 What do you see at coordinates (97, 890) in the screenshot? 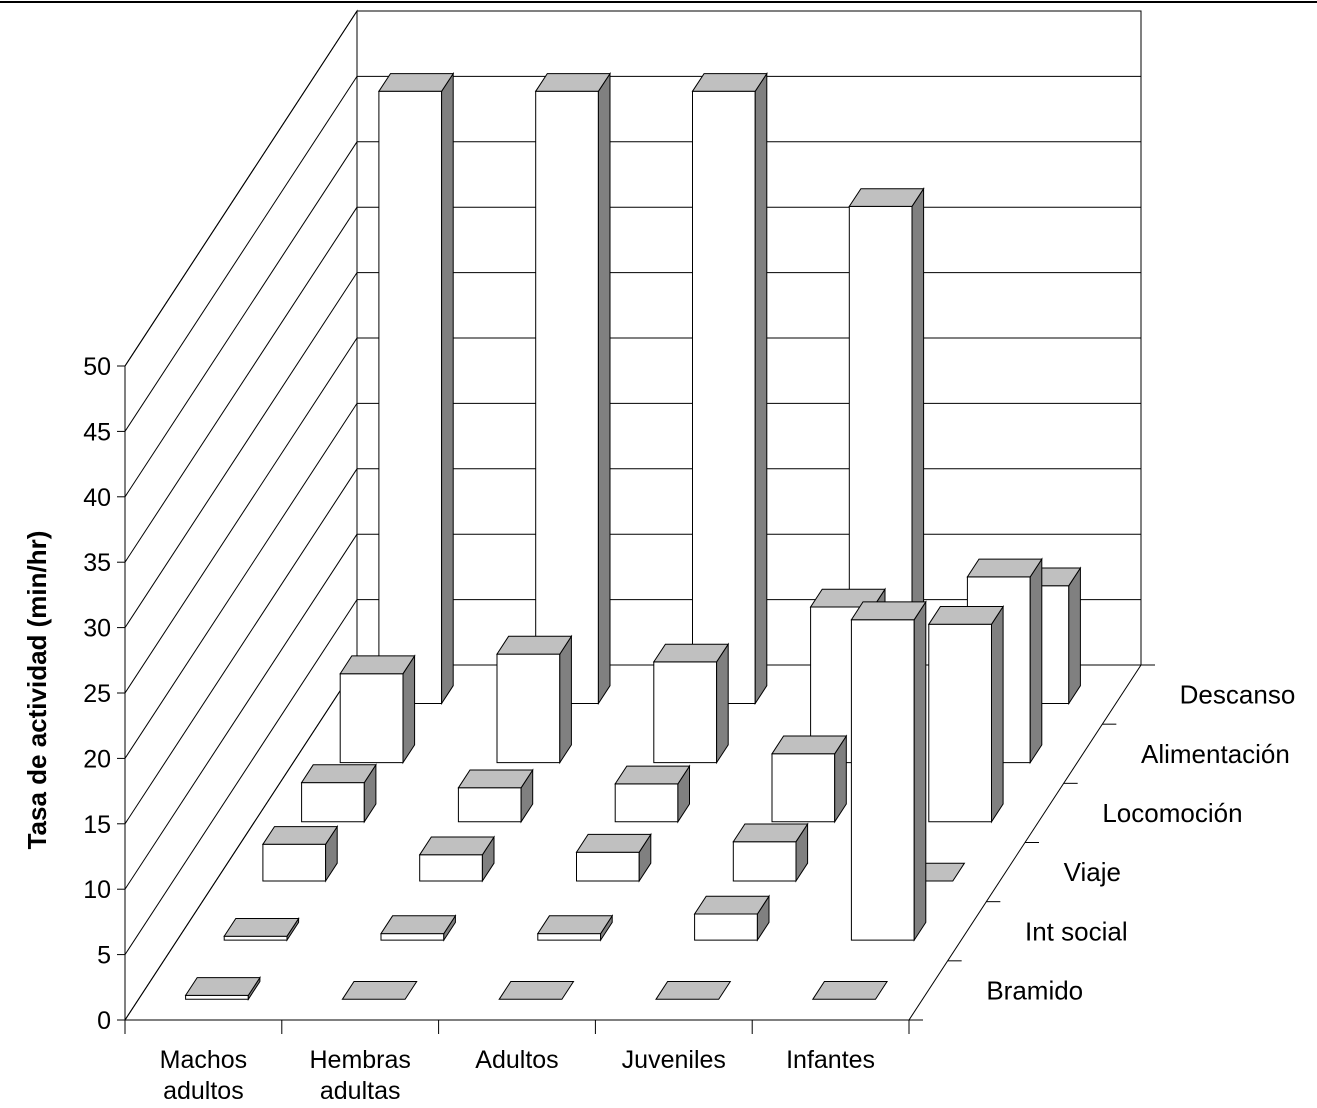
I see `y-tick-label: 10` at bounding box center [97, 890].